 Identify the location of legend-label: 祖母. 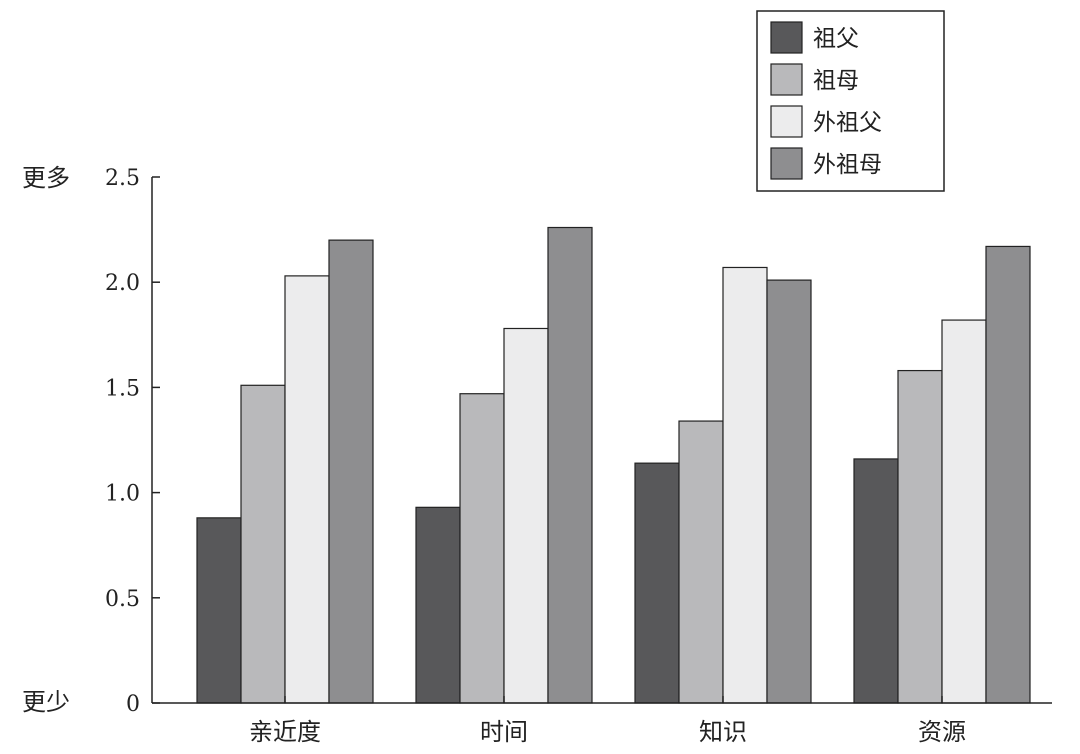
(836, 81).